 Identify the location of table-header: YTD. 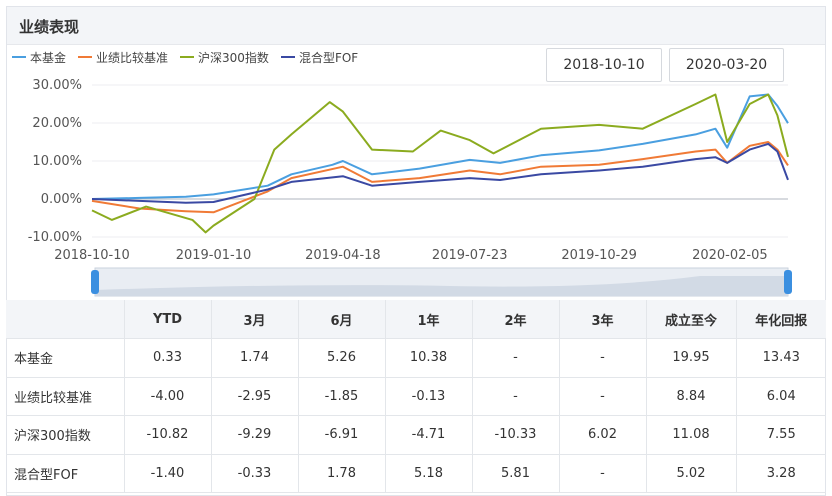
(168, 319).